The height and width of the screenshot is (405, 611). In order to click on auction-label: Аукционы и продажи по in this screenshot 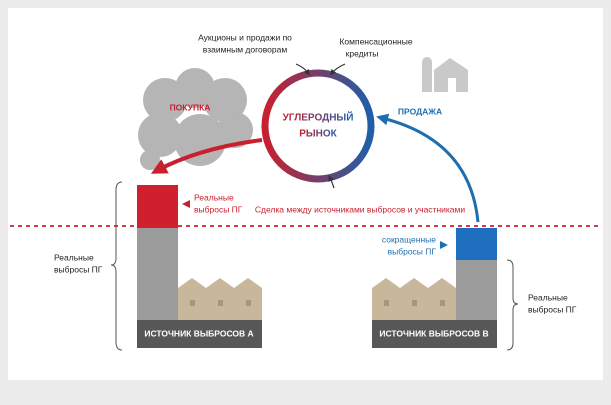, I will do `click(245, 37)`.